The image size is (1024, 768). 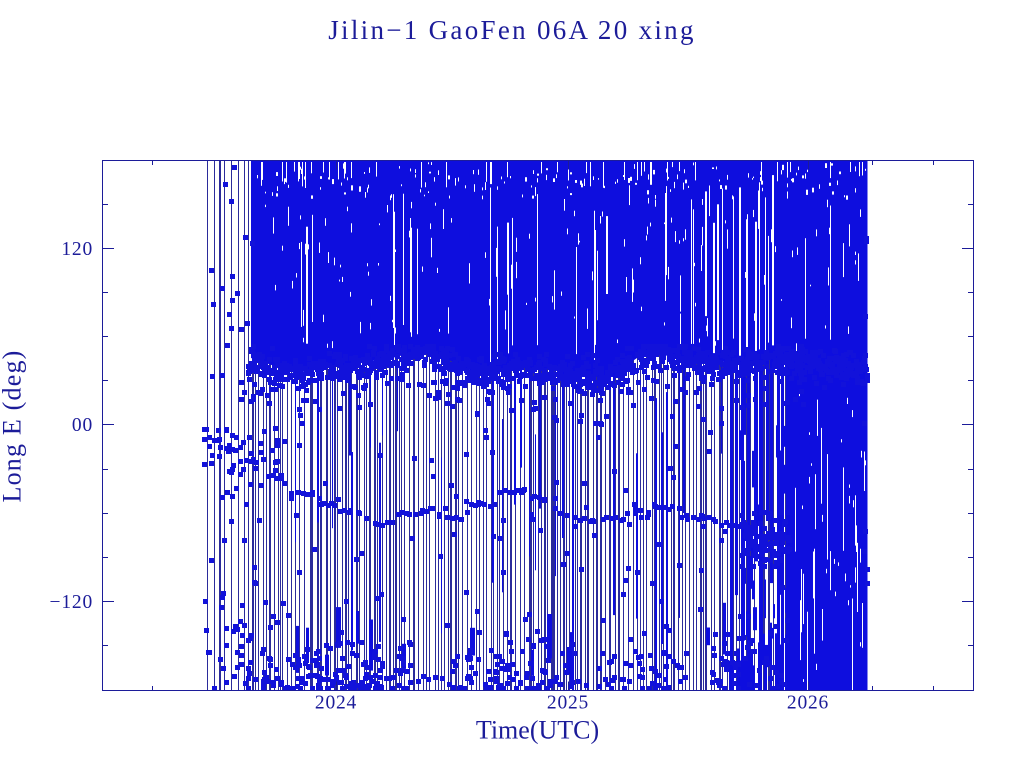 I want to click on svg-text: 00, so click(x=82, y=425).